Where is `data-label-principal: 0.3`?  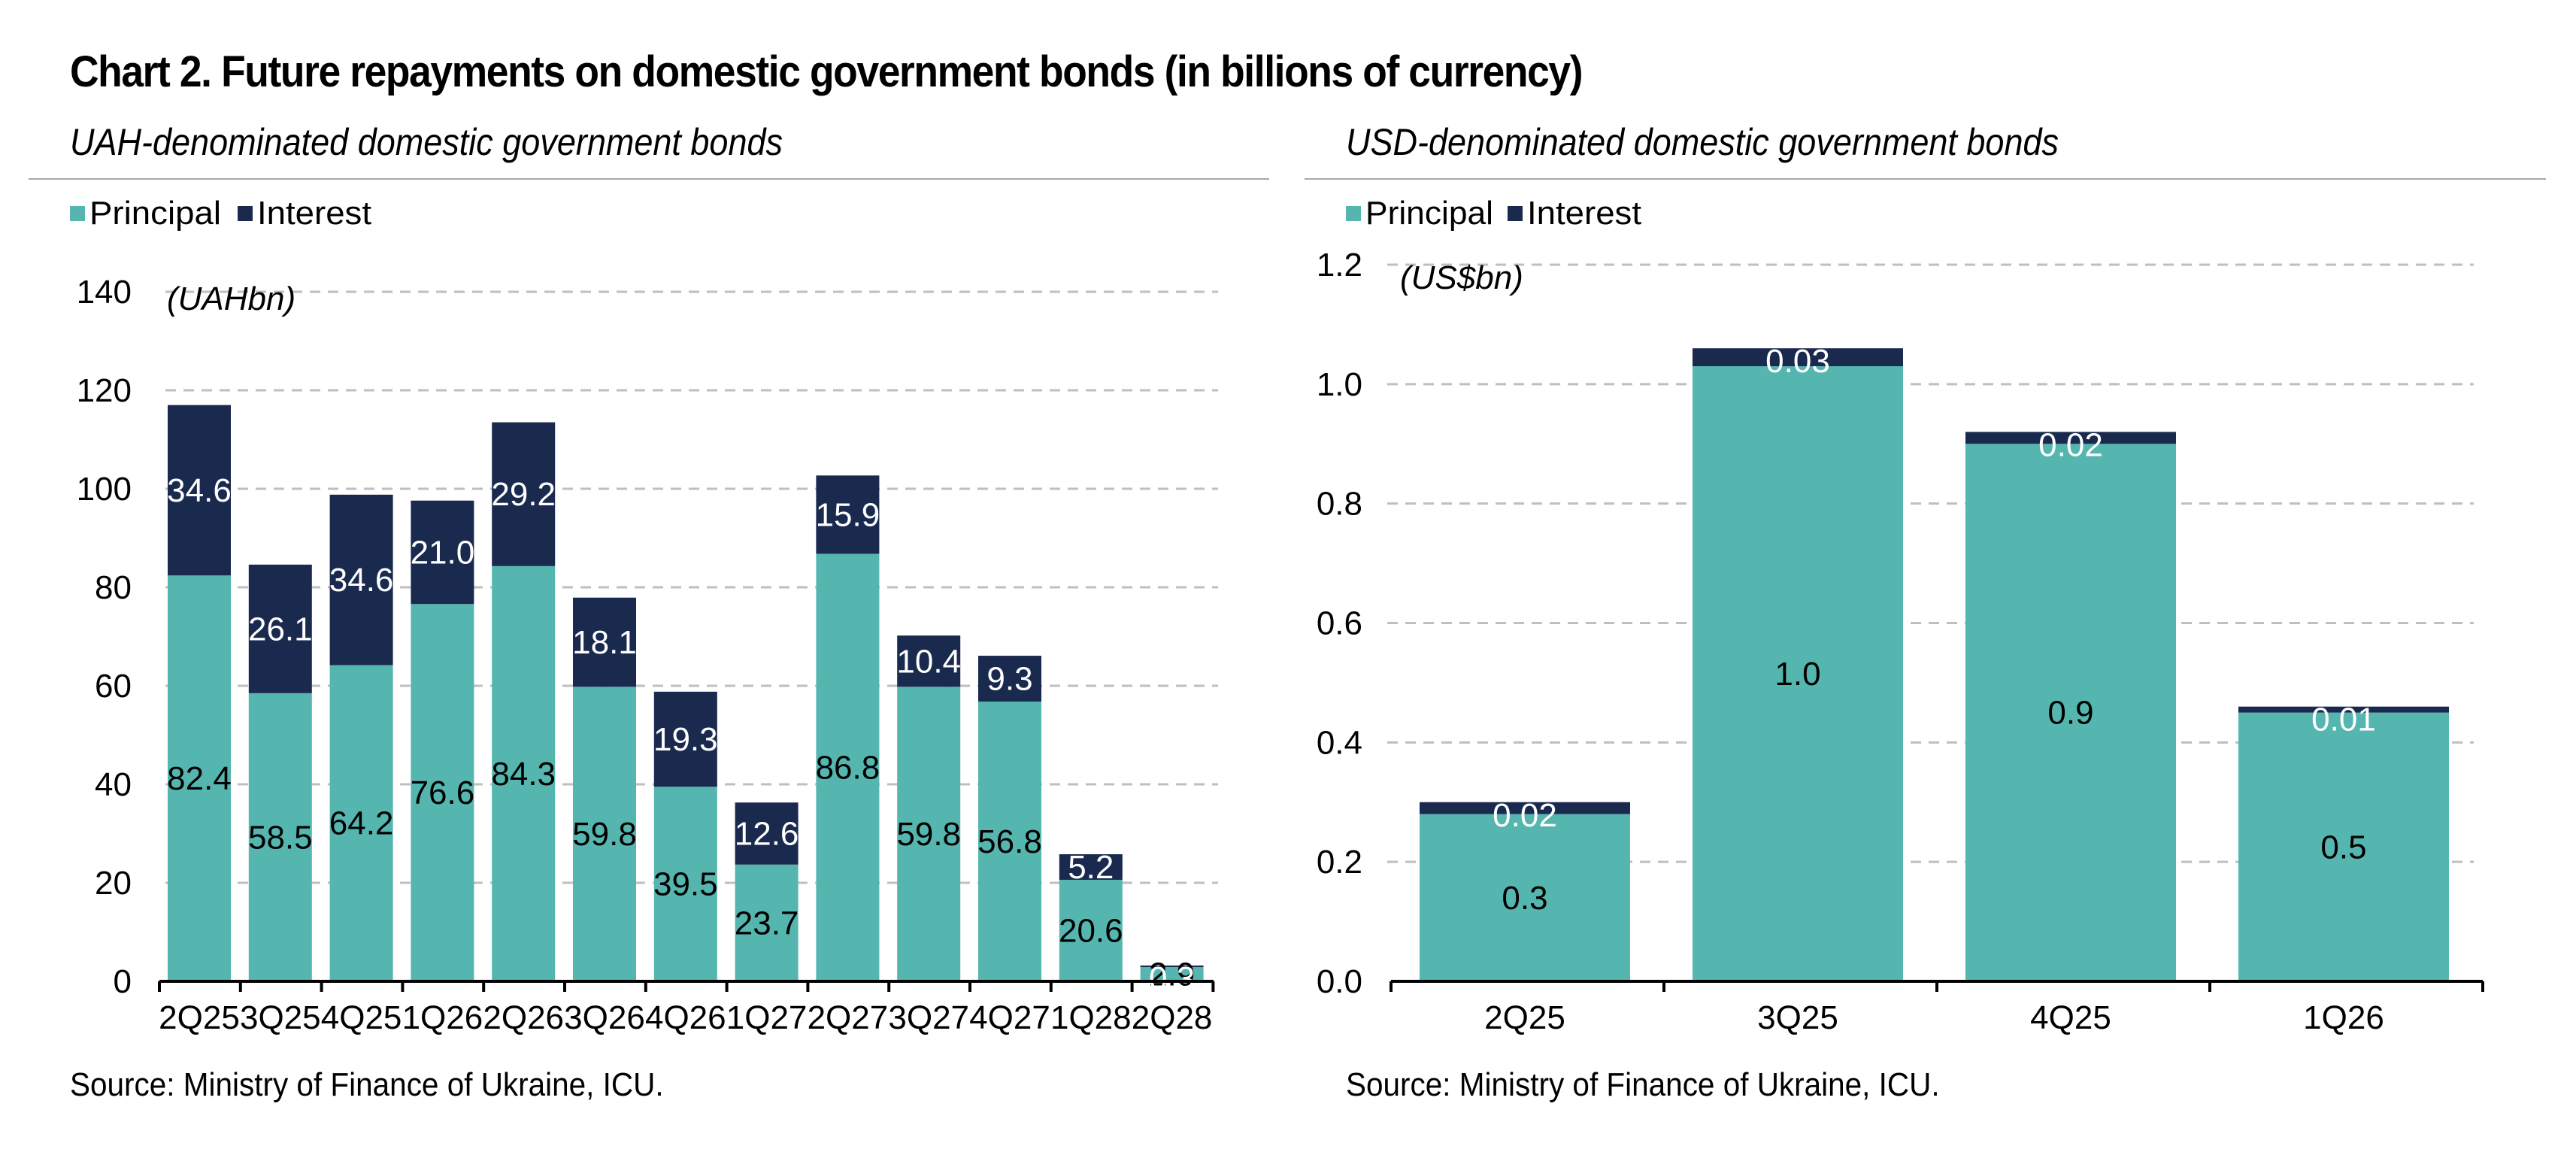
data-label-principal: 0.3 is located at coordinates (1524, 898).